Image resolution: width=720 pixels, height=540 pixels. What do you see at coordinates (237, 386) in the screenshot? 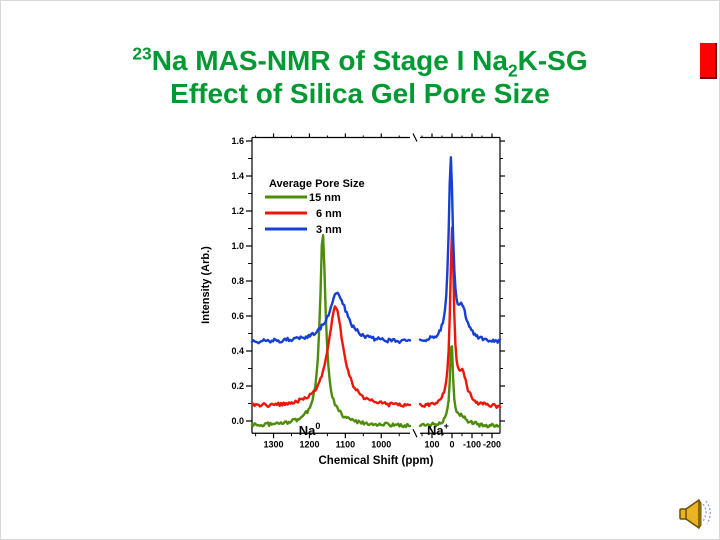
I see `y-tick-label: 0.2` at bounding box center [237, 386].